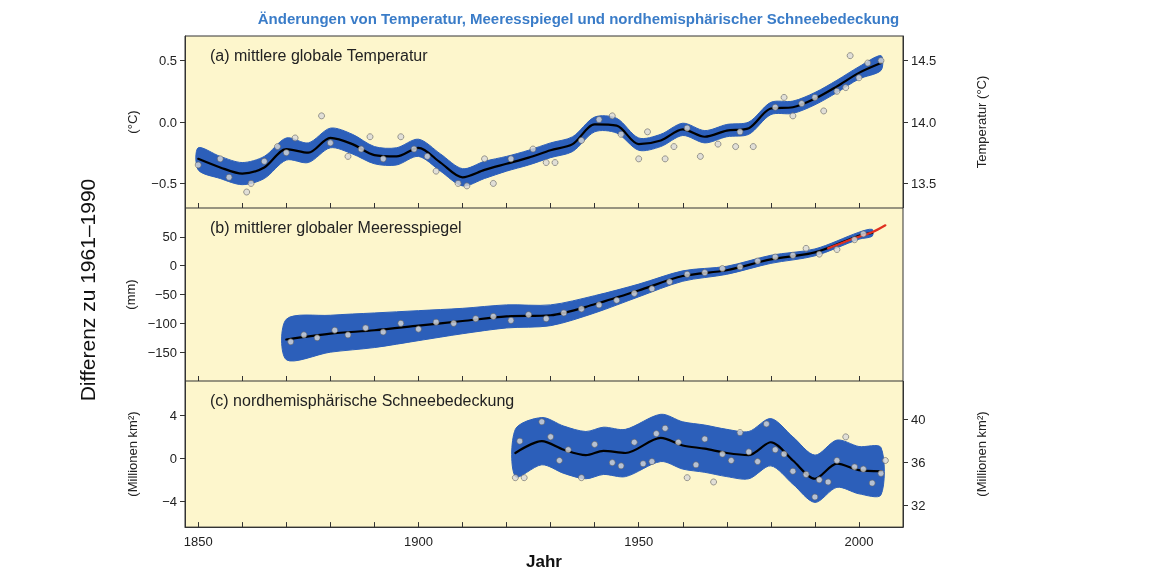  Describe the element at coordinates (162, 323) in the screenshot. I see `y-tick-label: −100` at that location.